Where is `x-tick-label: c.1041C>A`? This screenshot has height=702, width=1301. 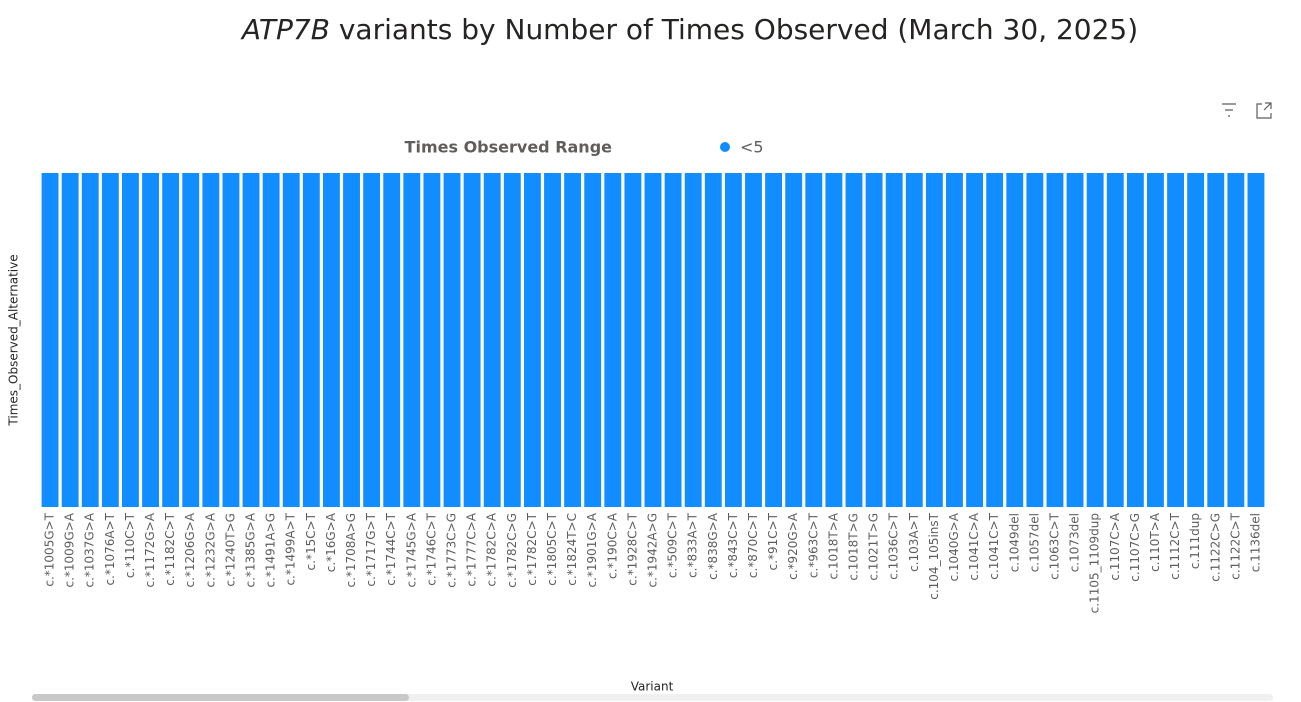 x-tick-label: c.1041C>A is located at coordinates (974, 546).